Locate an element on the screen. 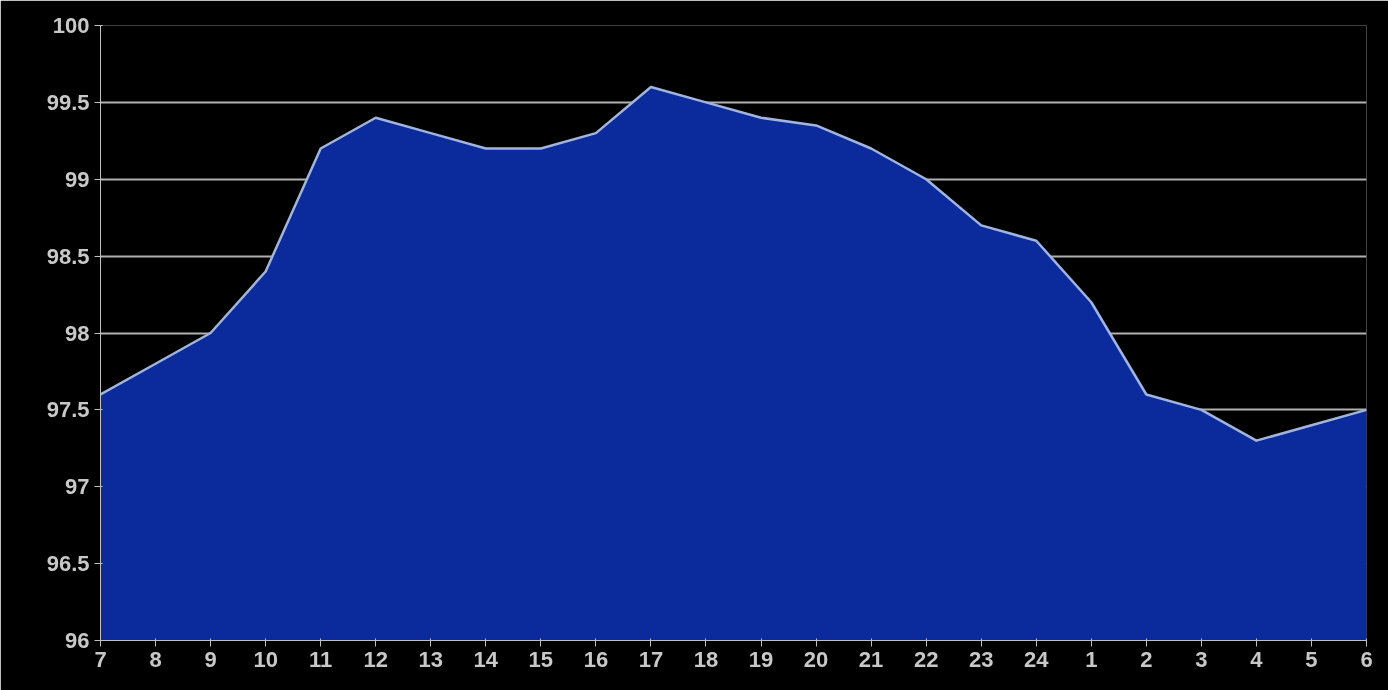 This screenshot has height=690, width=1388. x-tick-label: 7 is located at coordinates (100, 659).